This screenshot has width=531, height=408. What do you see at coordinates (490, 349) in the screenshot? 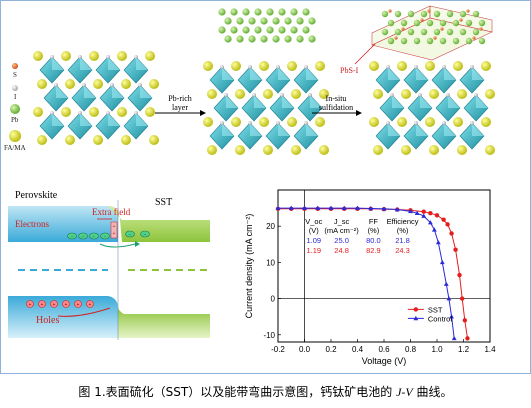
I see `x-tick-label: 1.4` at bounding box center [490, 349].